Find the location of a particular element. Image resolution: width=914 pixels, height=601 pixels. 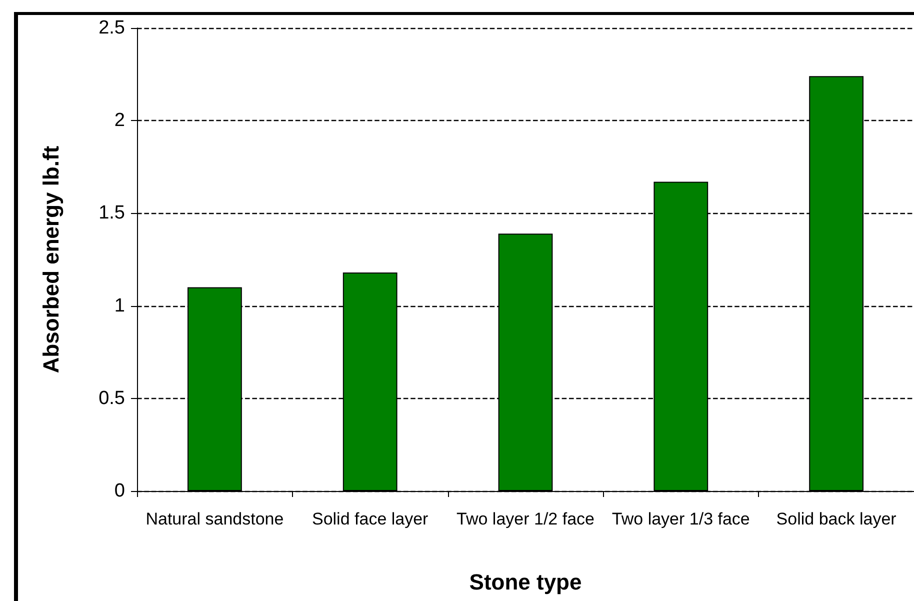

y-tick-label: 0.5 is located at coordinates (111, 398).